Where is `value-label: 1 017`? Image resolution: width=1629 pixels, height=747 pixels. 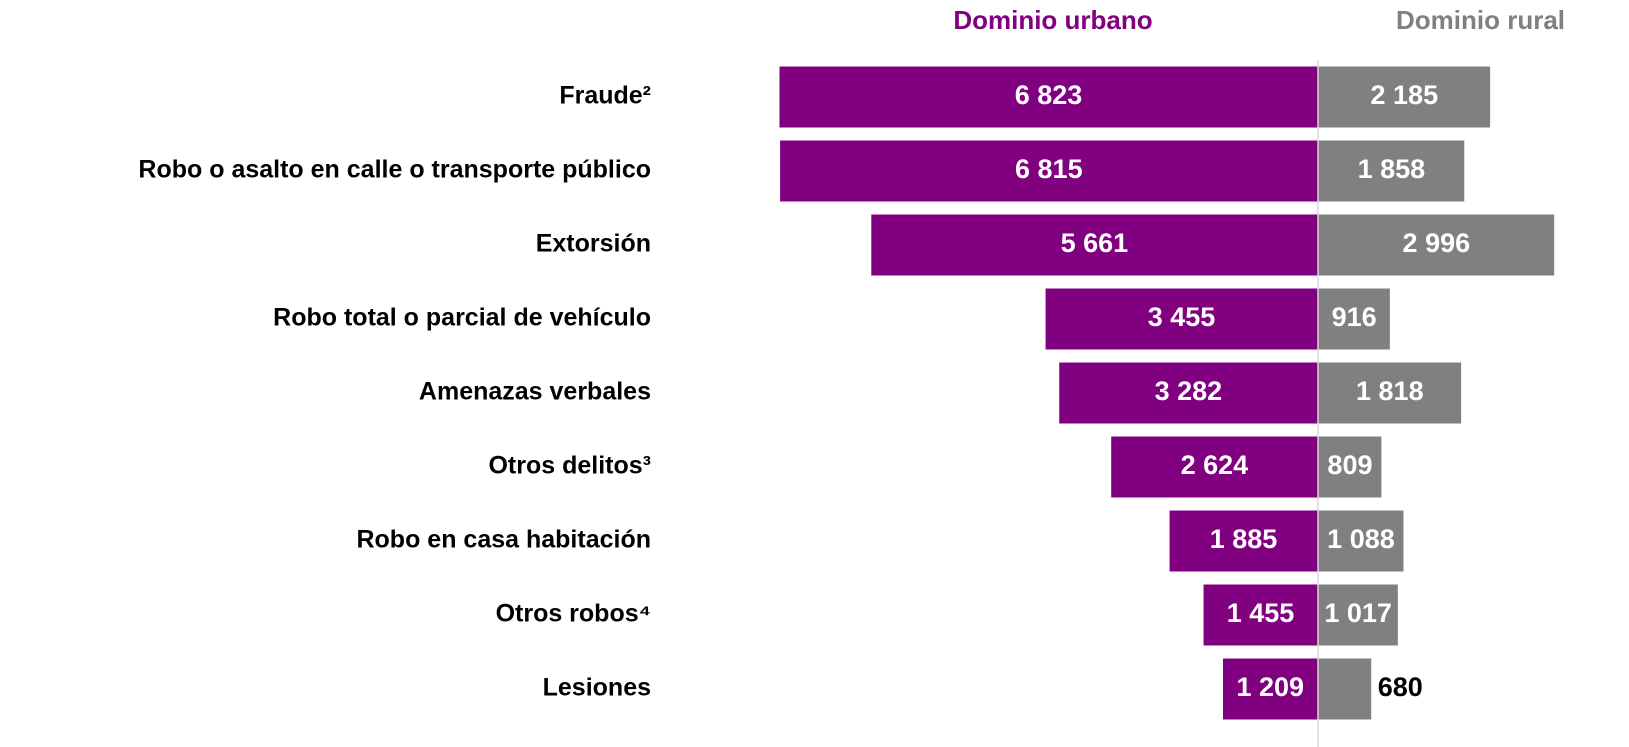
value-label: 1 017 is located at coordinates (1358, 613).